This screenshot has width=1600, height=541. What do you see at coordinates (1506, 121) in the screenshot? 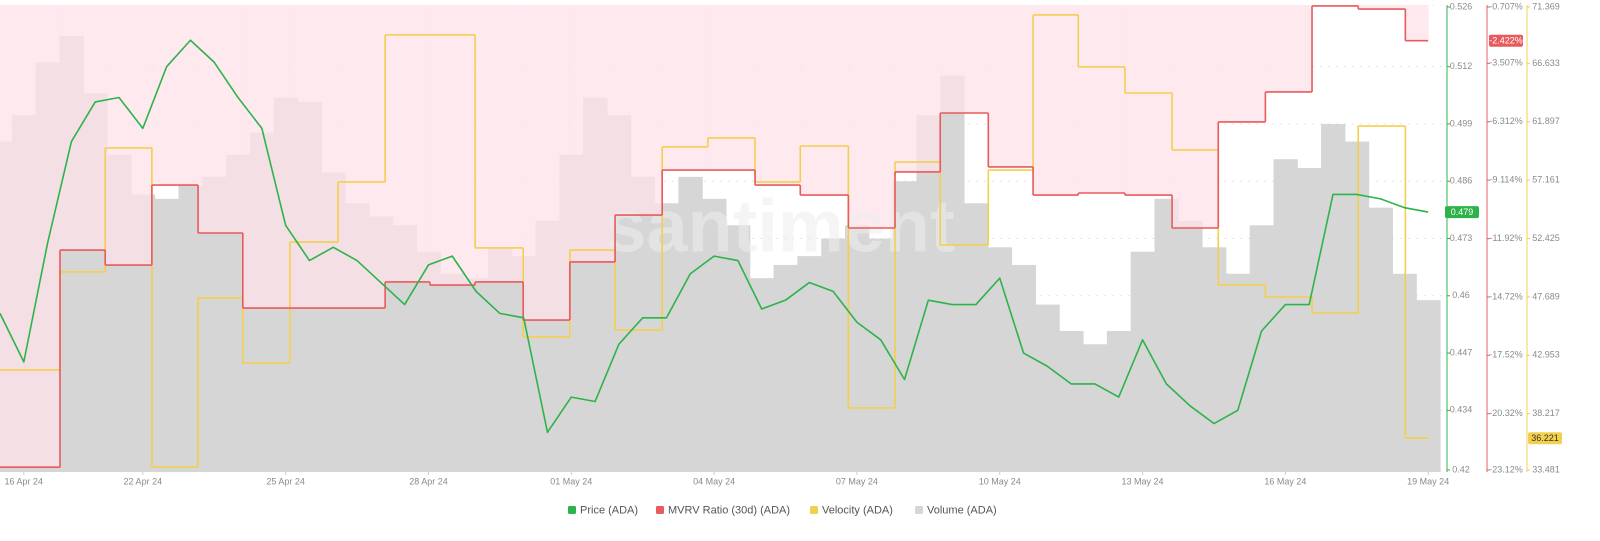
I see `y-tick-label: -6.312%` at bounding box center [1506, 121].